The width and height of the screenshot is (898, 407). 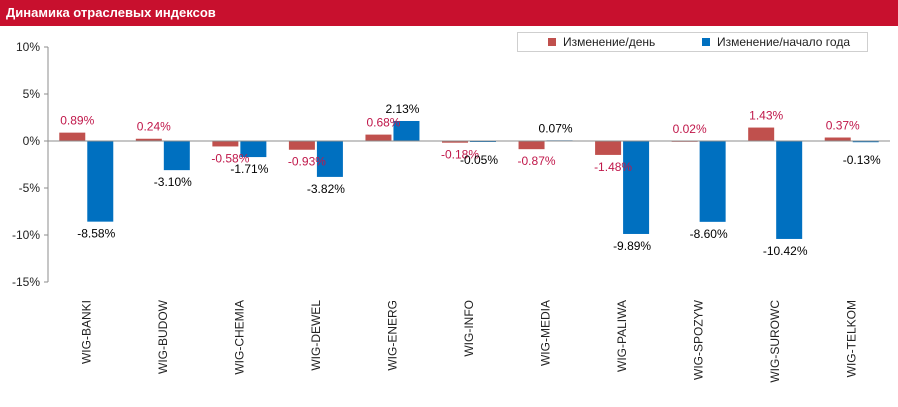 I want to click on x-tick-label: WIG-PALIWA, so click(x=622, y=336).